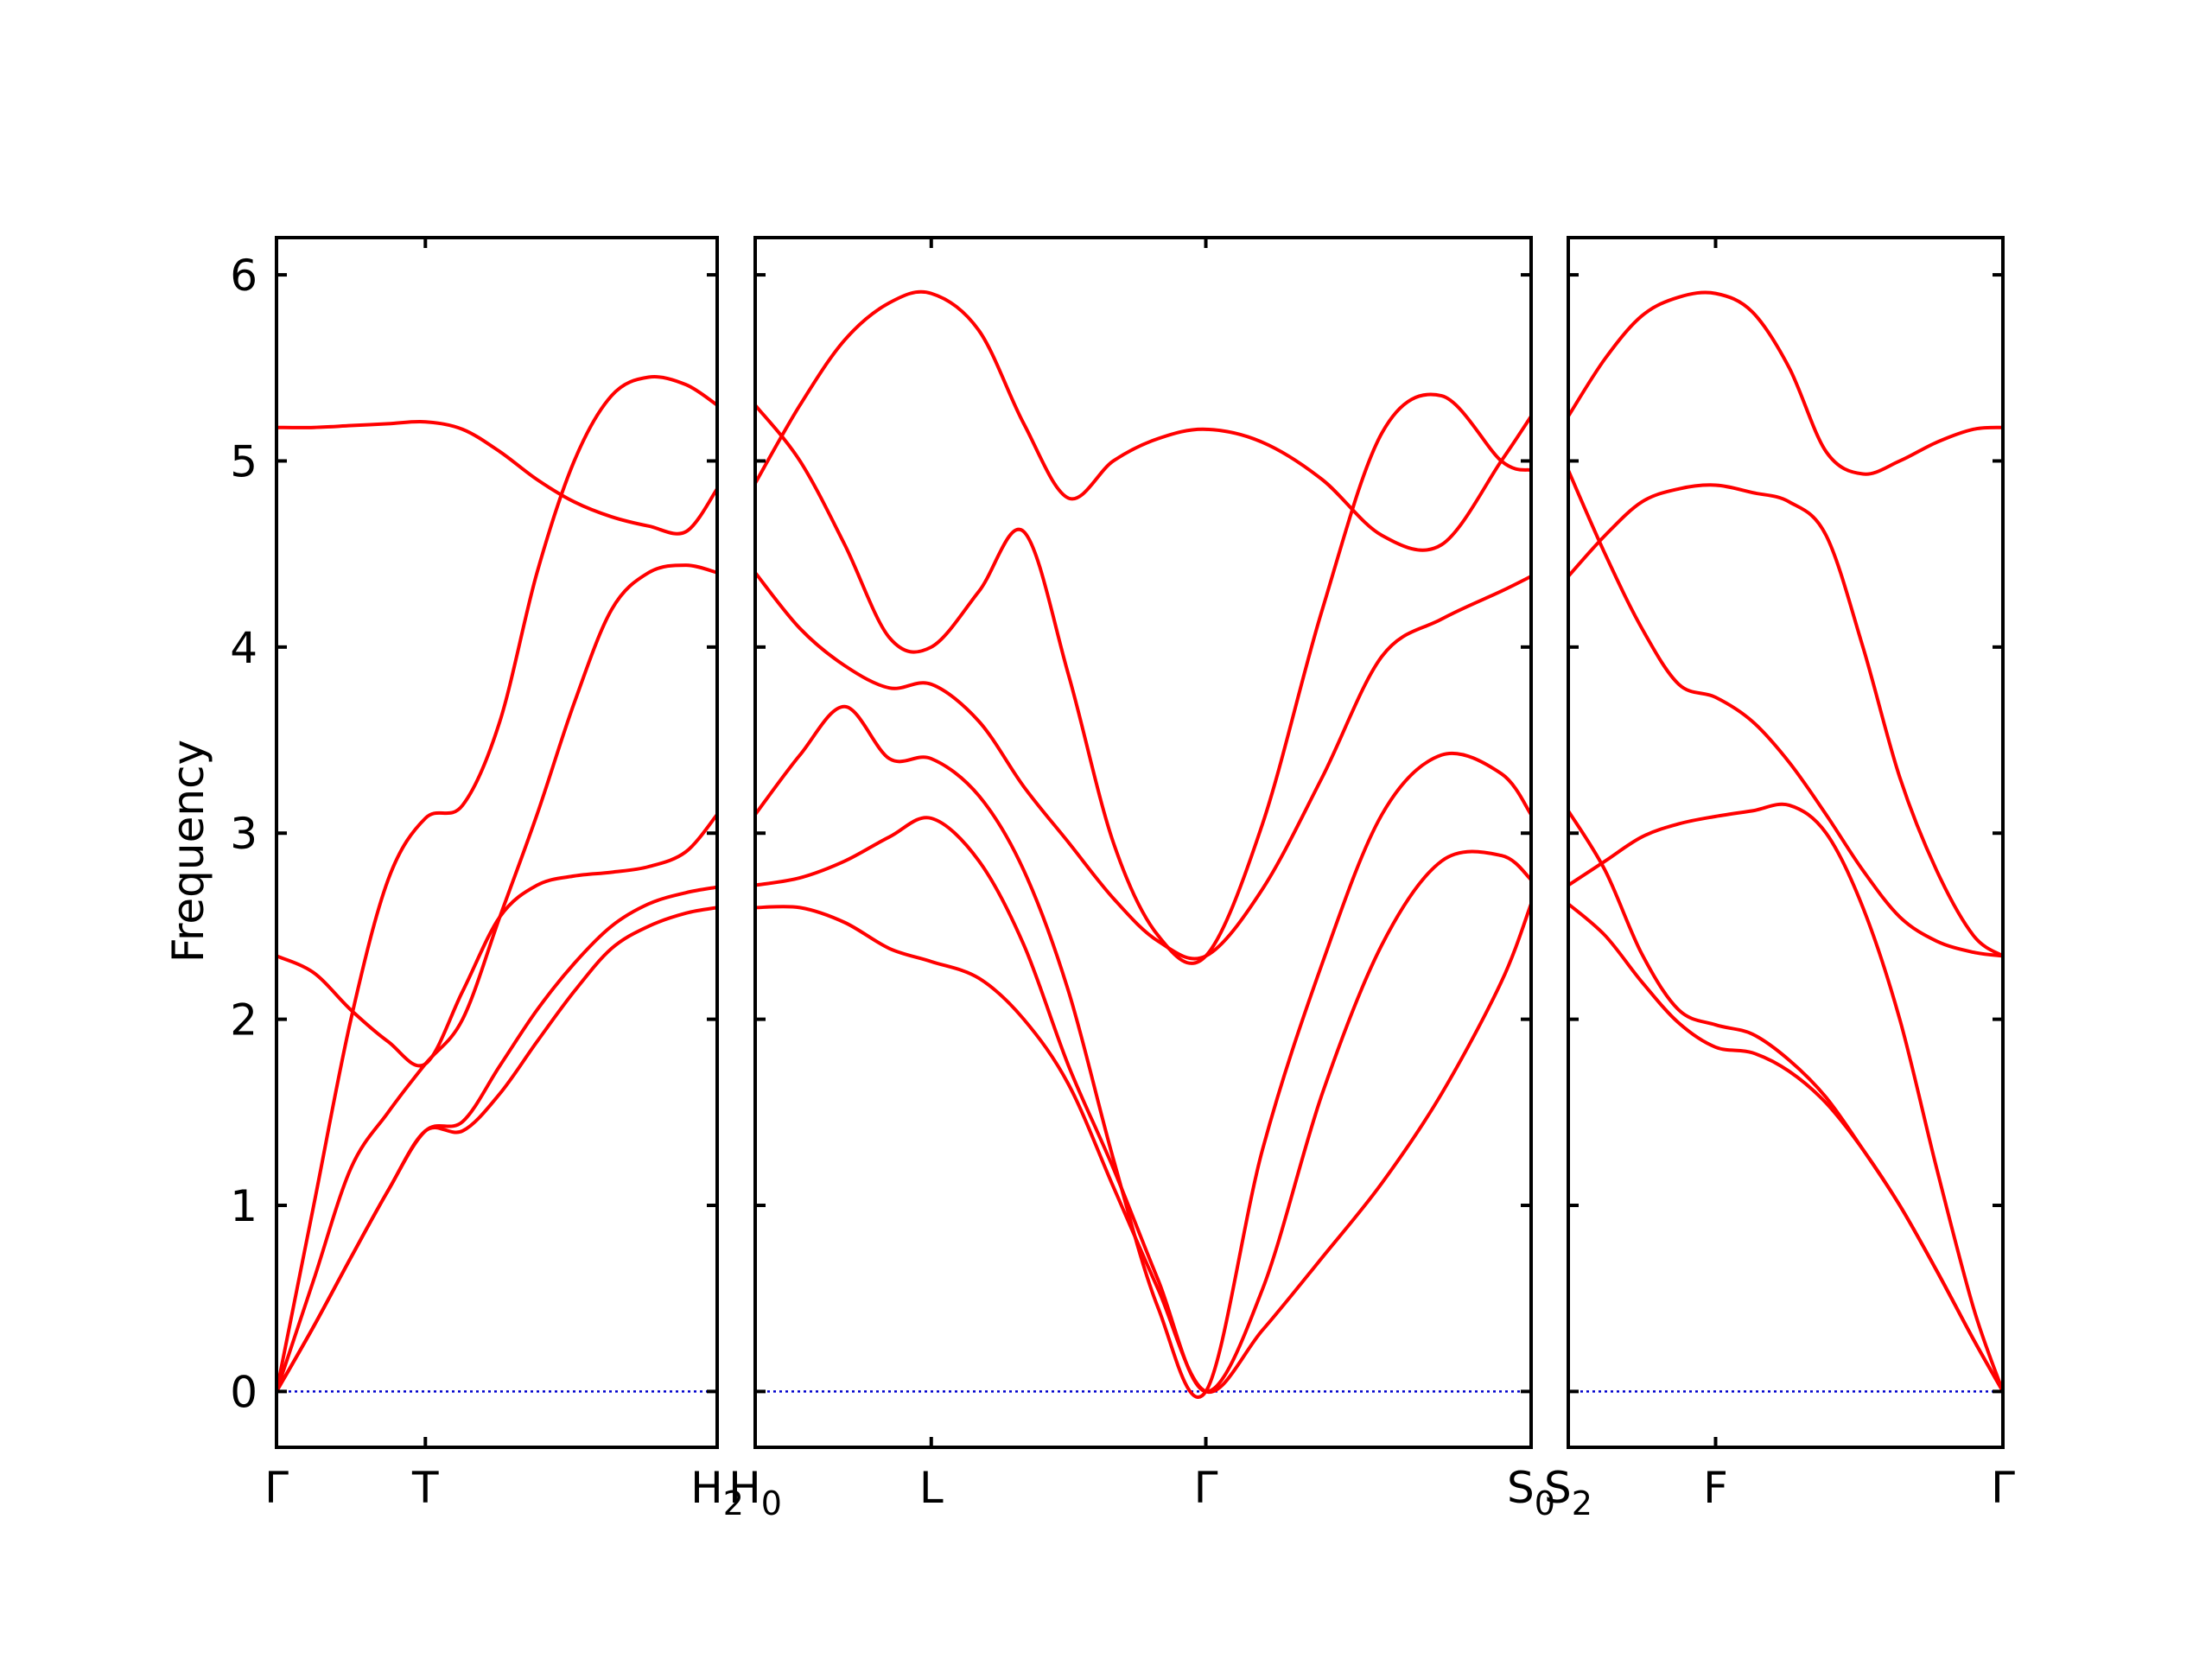 The image size is (2212, 1659). Describe the element at coordinates (188, 851) in the screenshot. I see `y-axis-label: Frequency` at that location.